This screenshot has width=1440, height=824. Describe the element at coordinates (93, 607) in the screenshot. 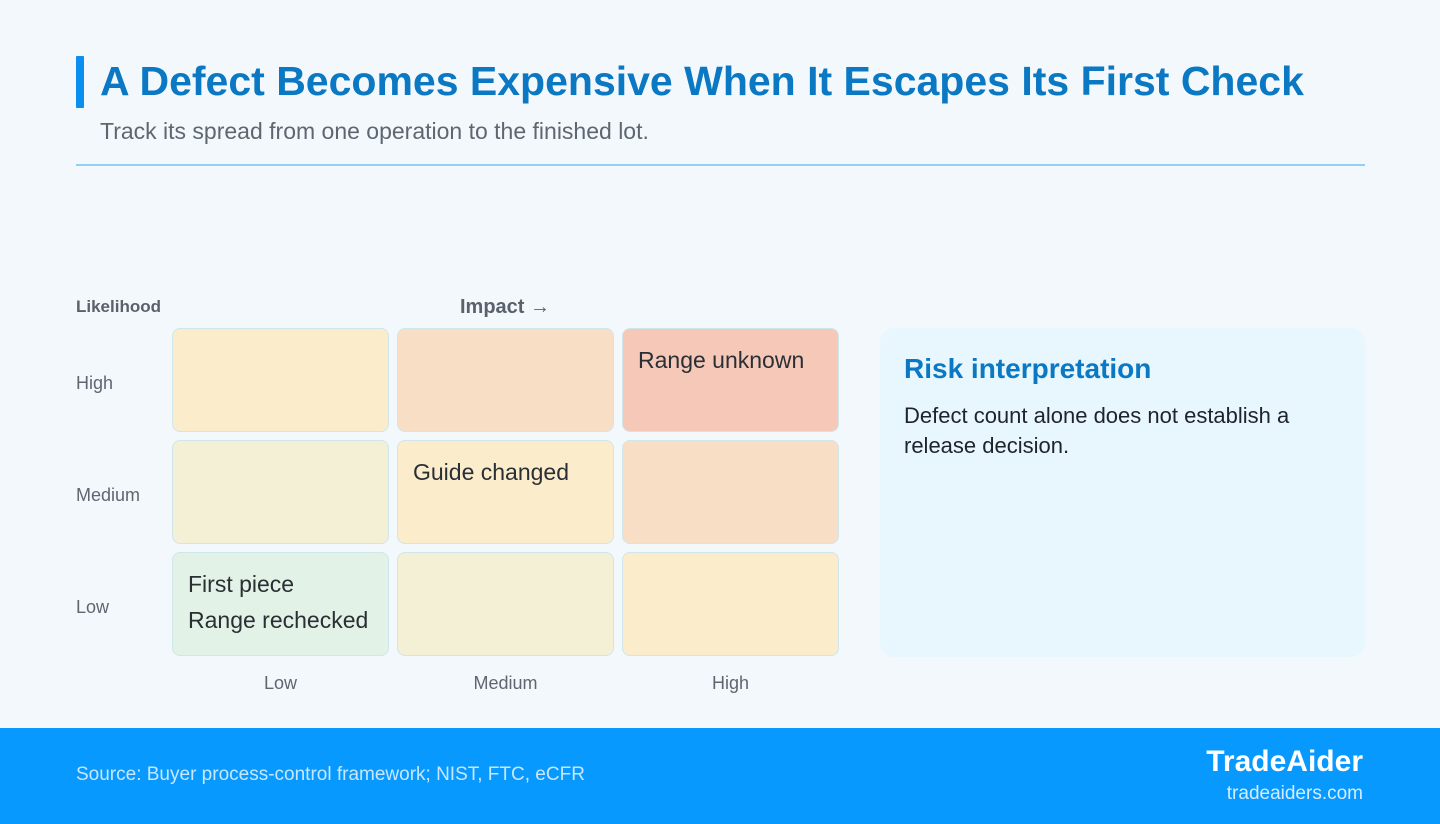

I see `row-label-low: Low` at that location.